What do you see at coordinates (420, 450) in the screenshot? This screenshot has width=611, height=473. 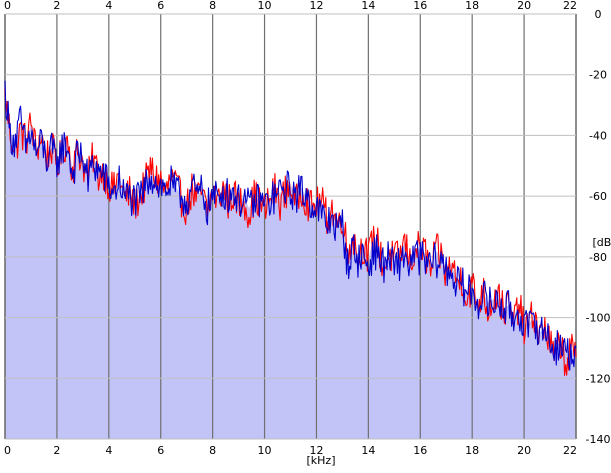 I see `x-tick-label-bottom-16: 16` at bounding box center [420, 450].